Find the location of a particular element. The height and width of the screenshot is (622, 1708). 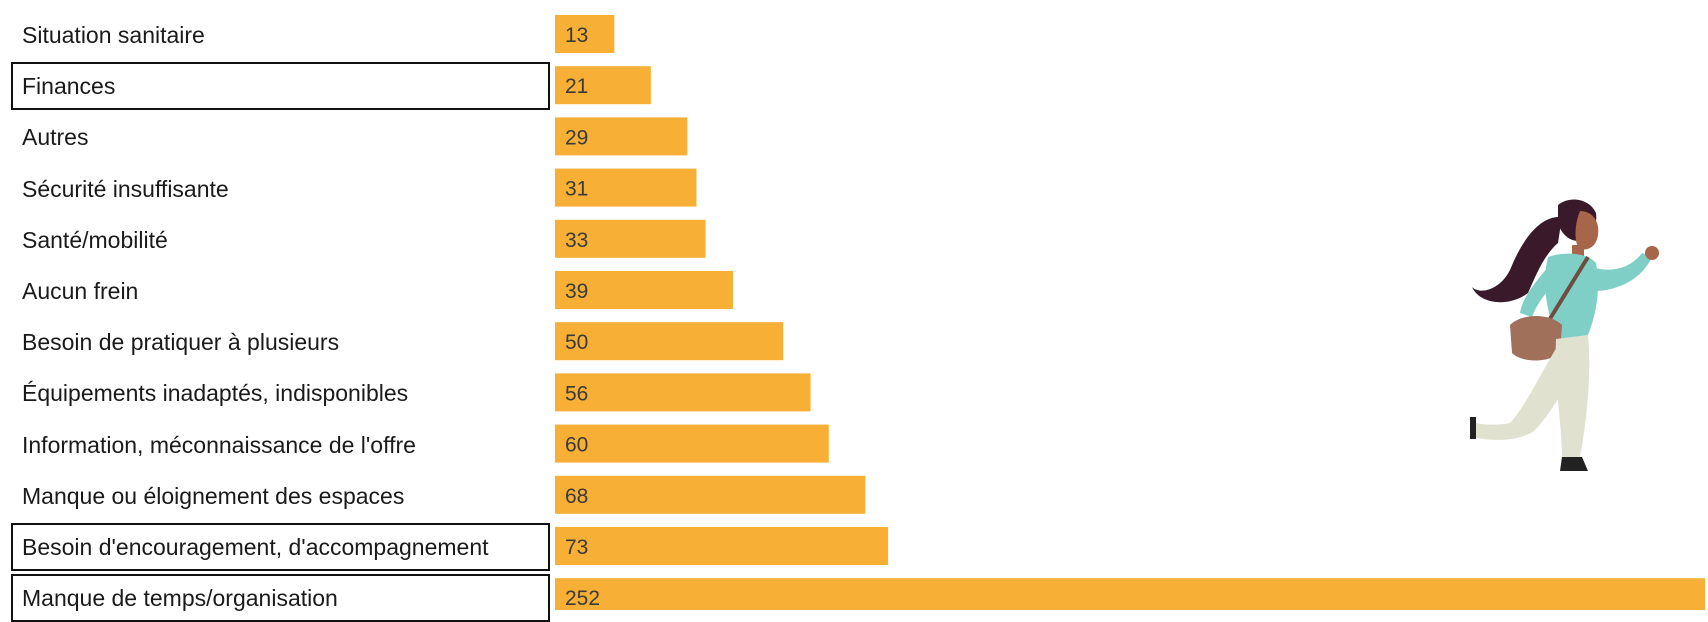

category-label: Aucun frein is located at coordinates (80, 291).